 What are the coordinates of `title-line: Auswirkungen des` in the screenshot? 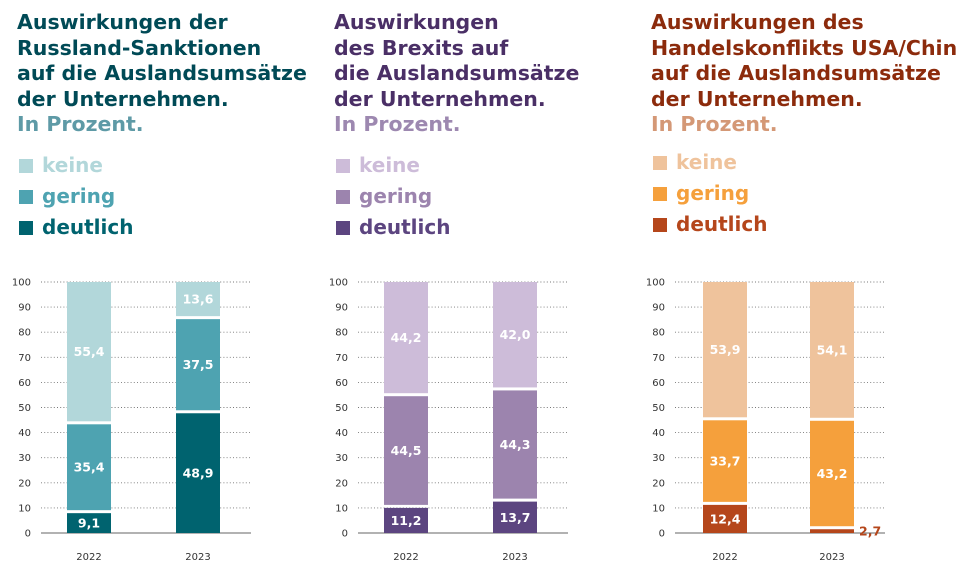 It's located at (757, 22).